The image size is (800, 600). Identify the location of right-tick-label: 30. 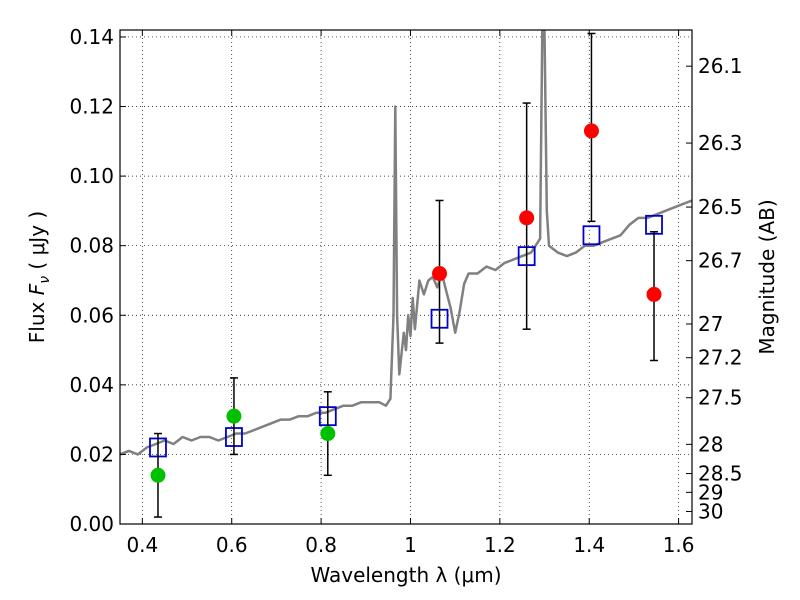
(710, 511).